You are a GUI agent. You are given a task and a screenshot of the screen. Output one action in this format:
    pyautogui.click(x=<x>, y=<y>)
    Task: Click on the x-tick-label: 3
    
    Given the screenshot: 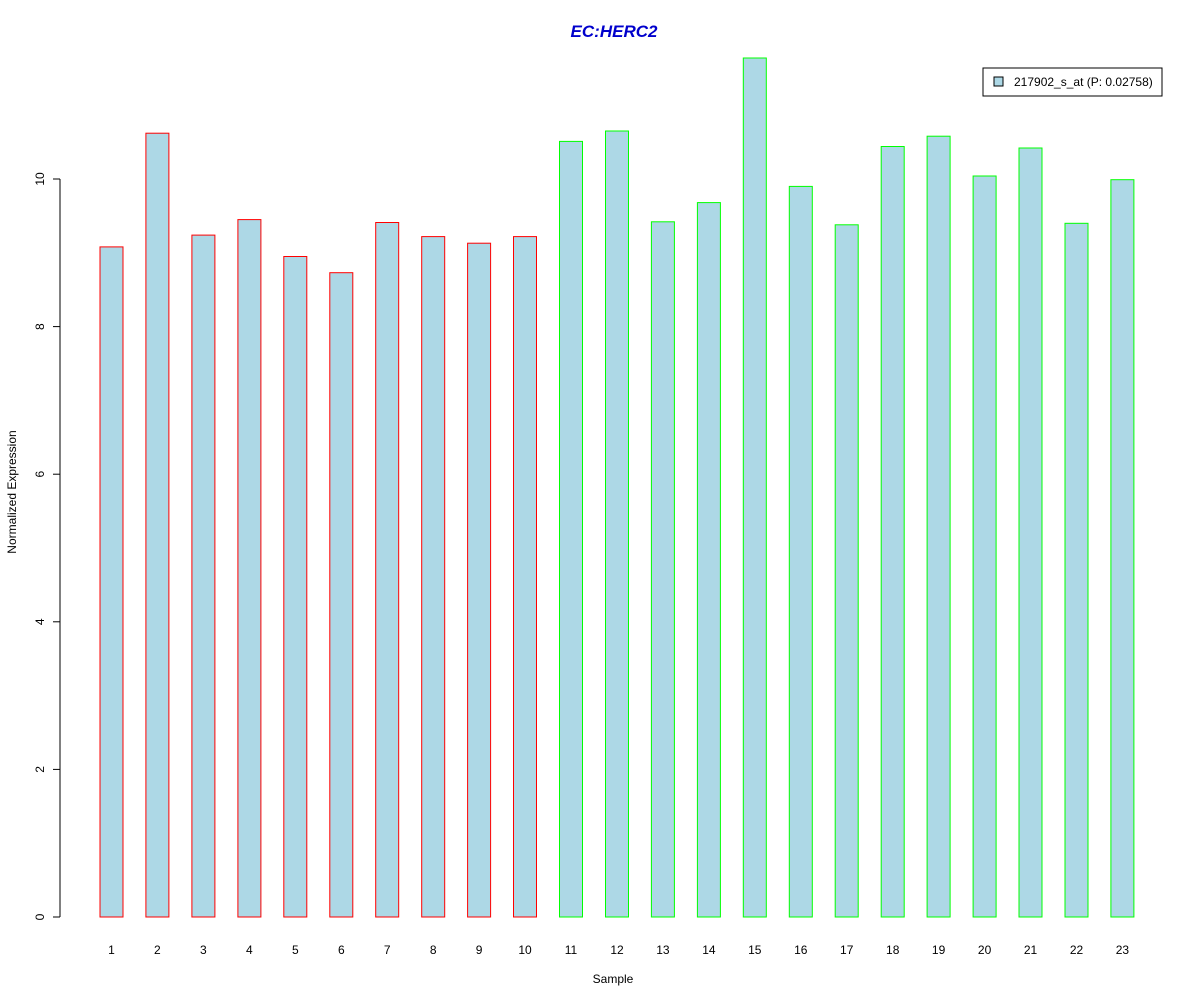 What is the action you would take?
    pyautogui.click(x=203, y=950)
    